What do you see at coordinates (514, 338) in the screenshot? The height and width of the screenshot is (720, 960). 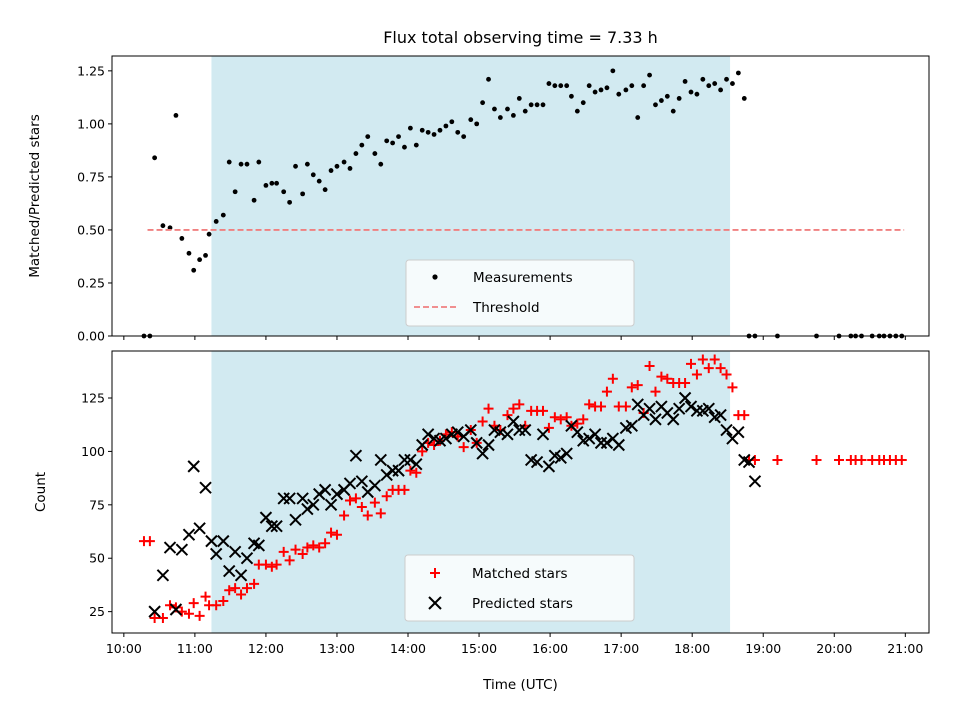 I see `top-x-ticks` at bounding box center [514, 338].